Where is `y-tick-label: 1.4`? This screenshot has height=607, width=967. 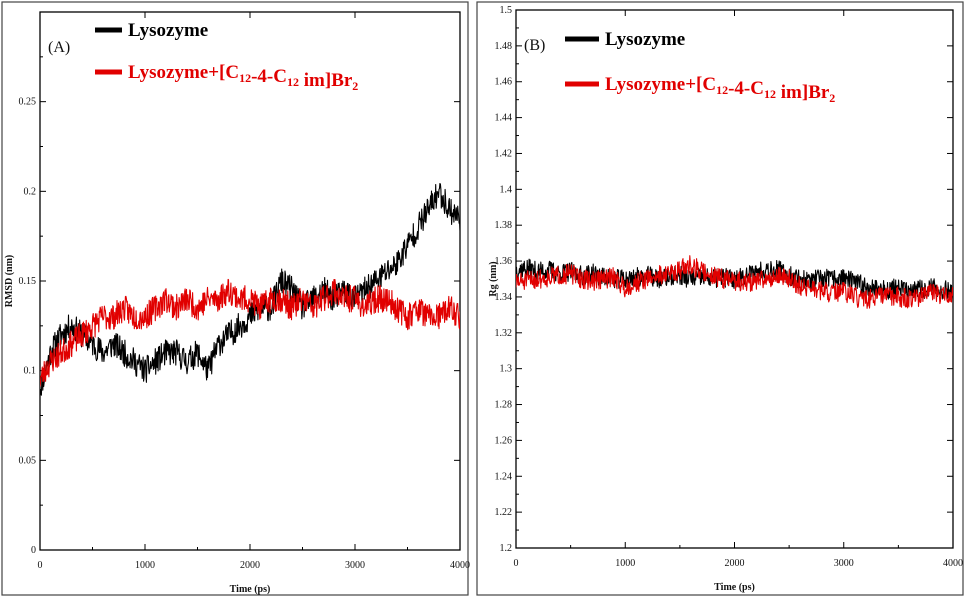 y-tick-label: 1.4 is located at coordinates (506, 189).